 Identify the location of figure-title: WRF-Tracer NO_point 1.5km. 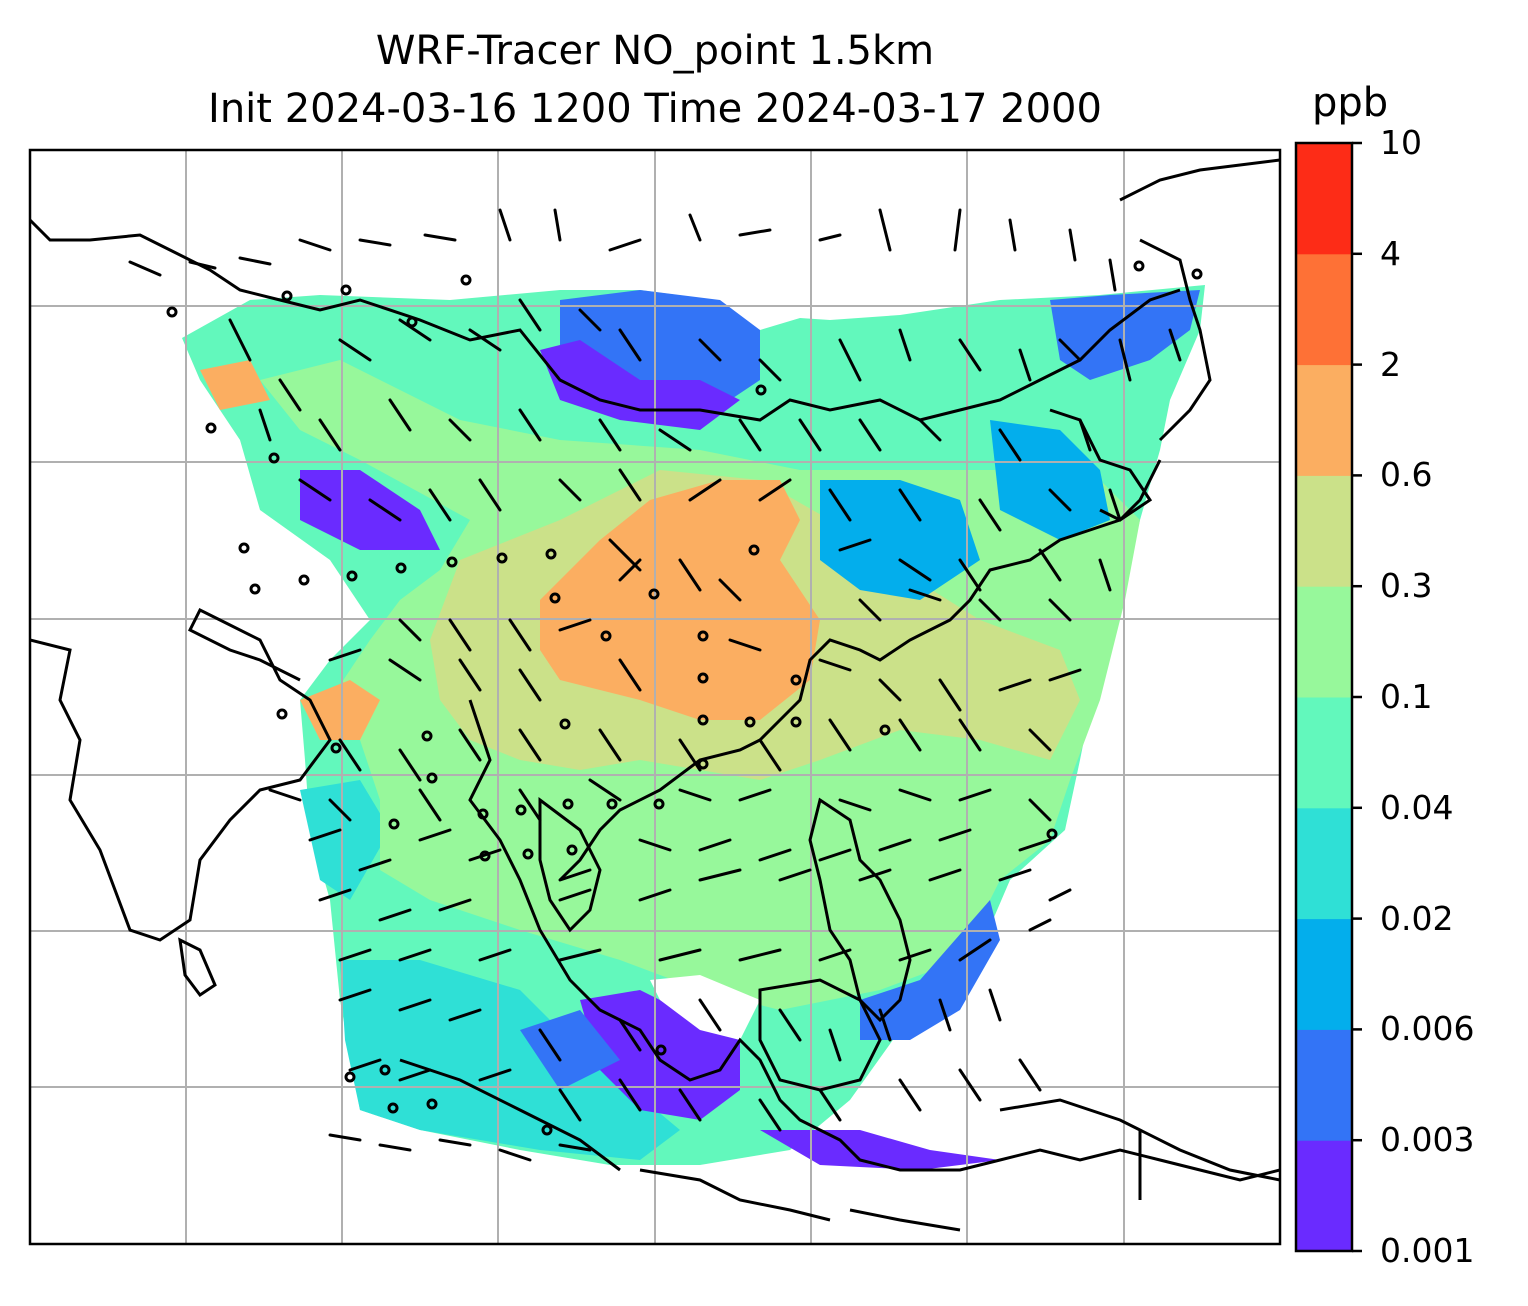
(655, 51).